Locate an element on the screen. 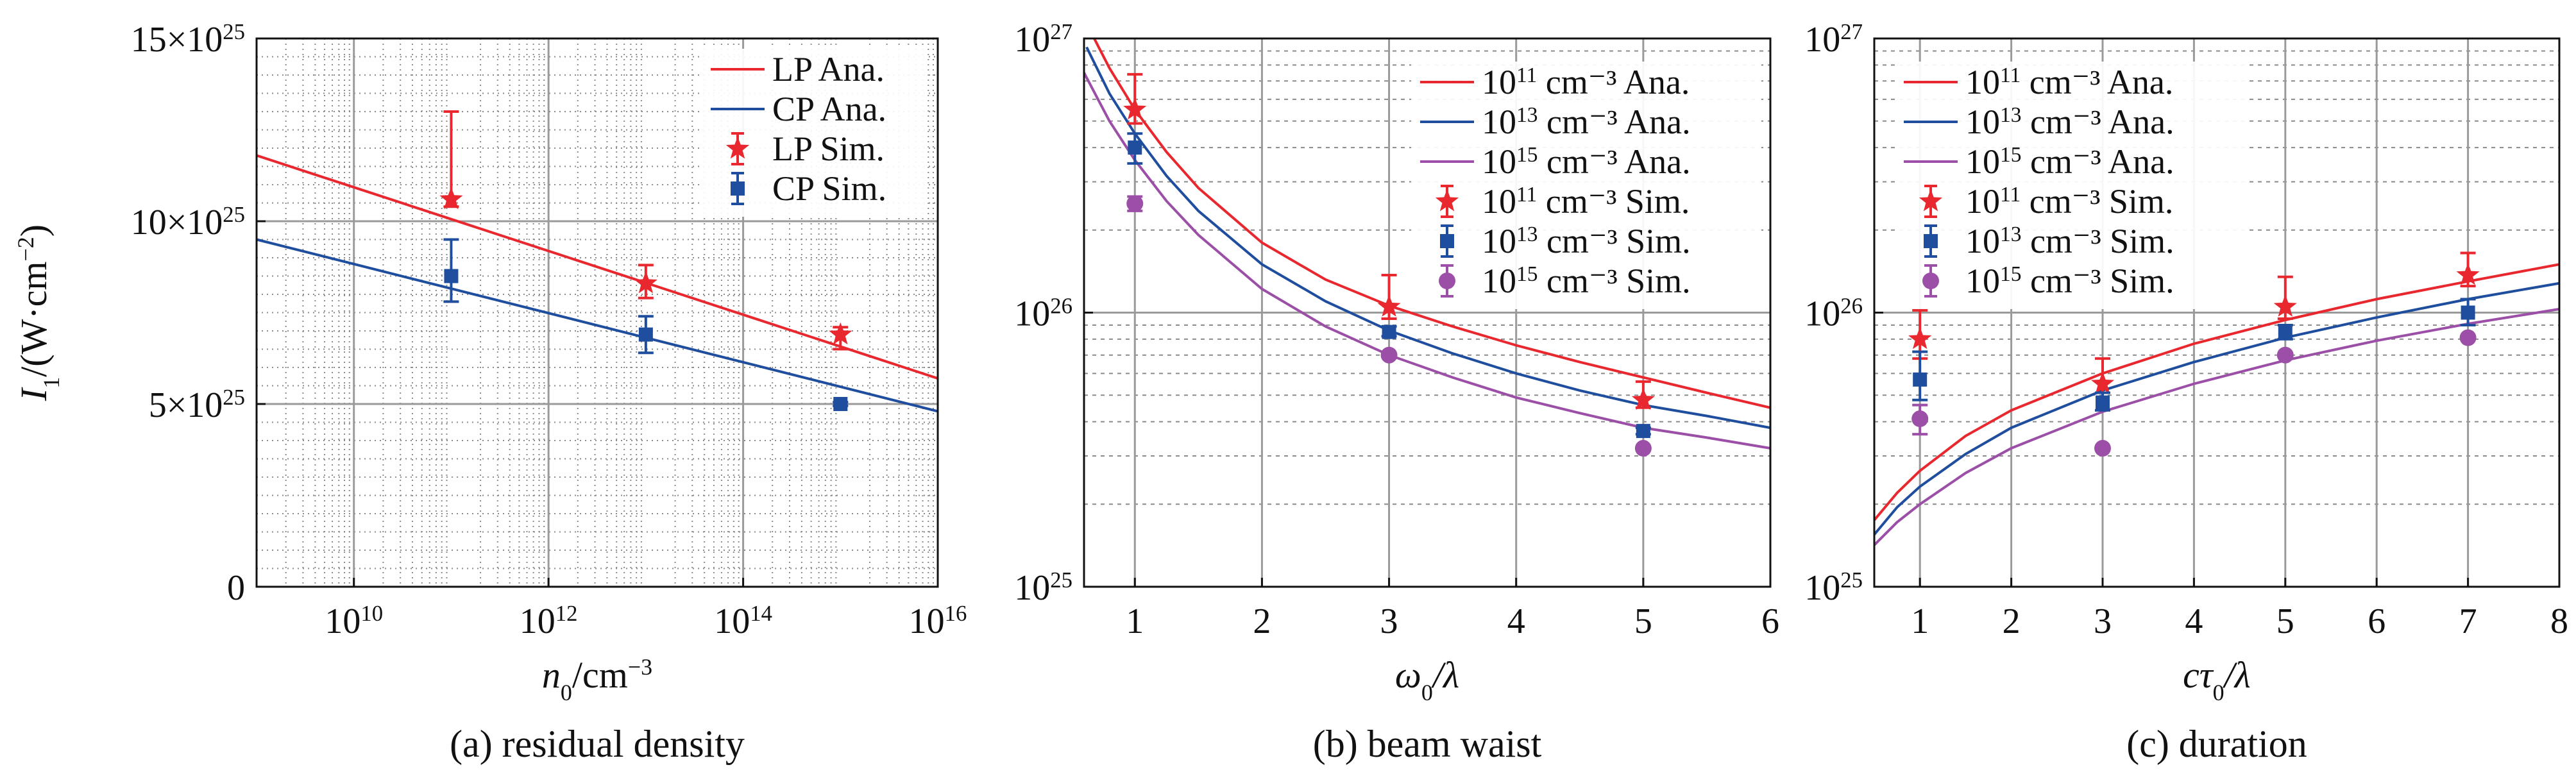  y-tick-label: 1026 is located at coordinates (1833, 313).